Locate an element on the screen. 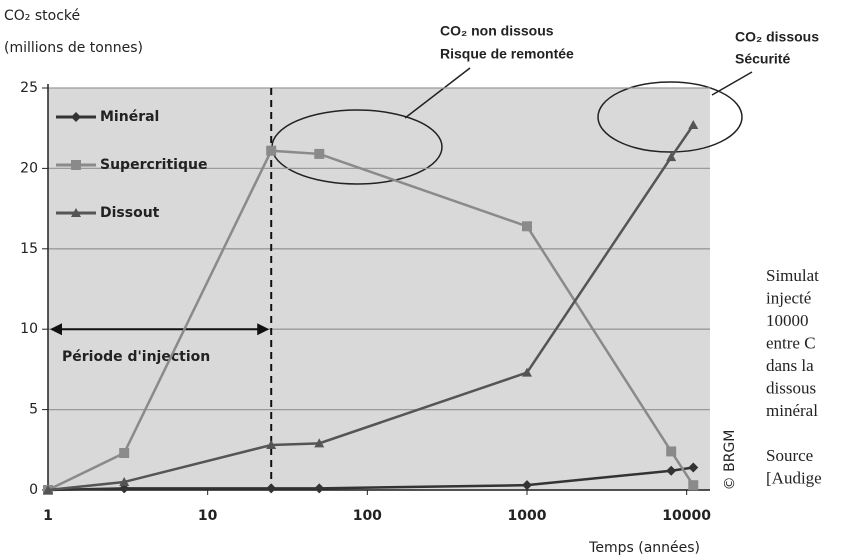  x-axis-label: Temps (années) is located at coordinates (644, 548).